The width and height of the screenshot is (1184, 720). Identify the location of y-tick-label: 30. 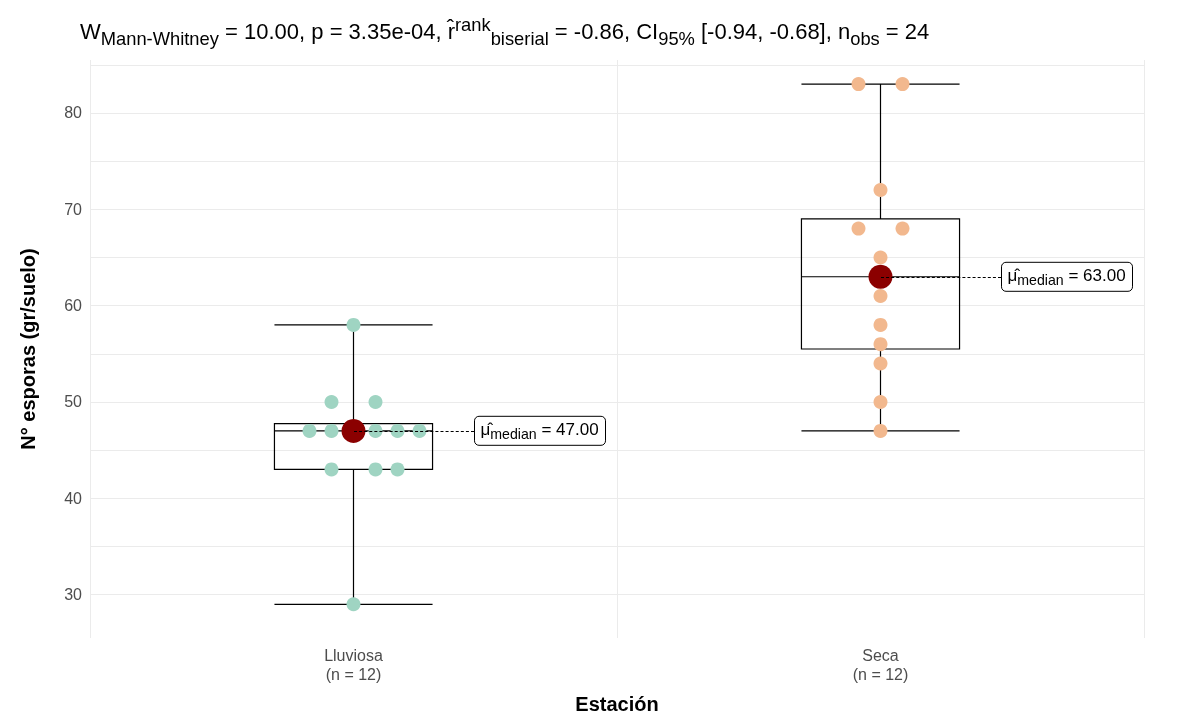
(73, 595).